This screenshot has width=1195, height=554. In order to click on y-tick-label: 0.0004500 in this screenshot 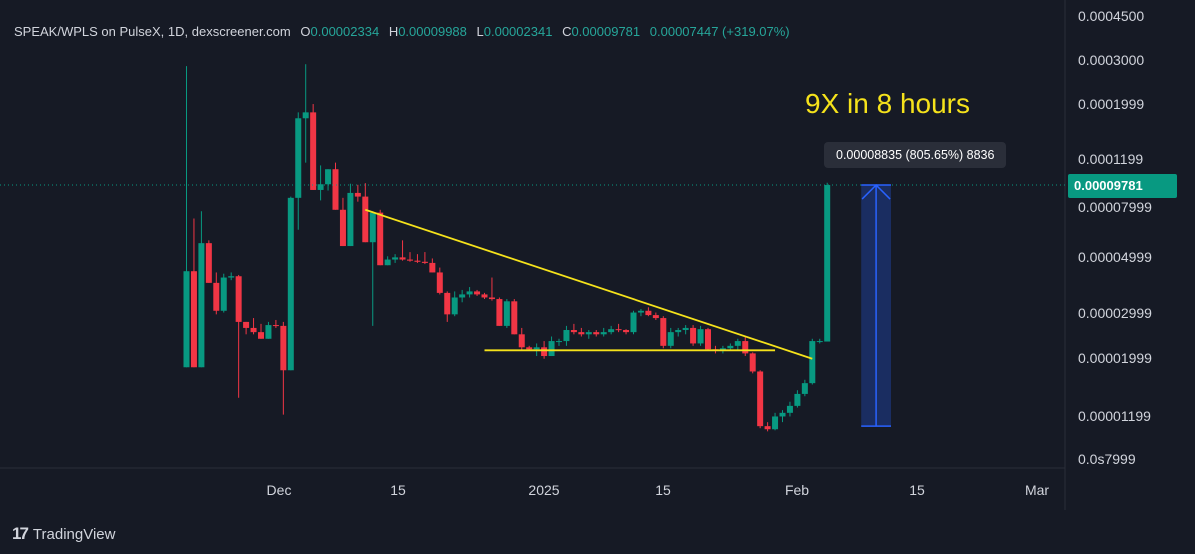, I will do `click(1111, 16)`.